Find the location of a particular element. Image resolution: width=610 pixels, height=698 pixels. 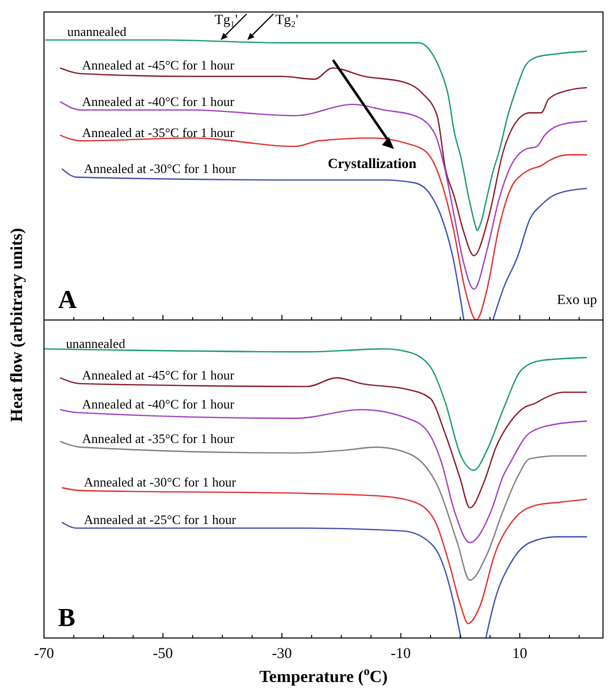

annotation: Crystallization is located at coordinates (372, 164).